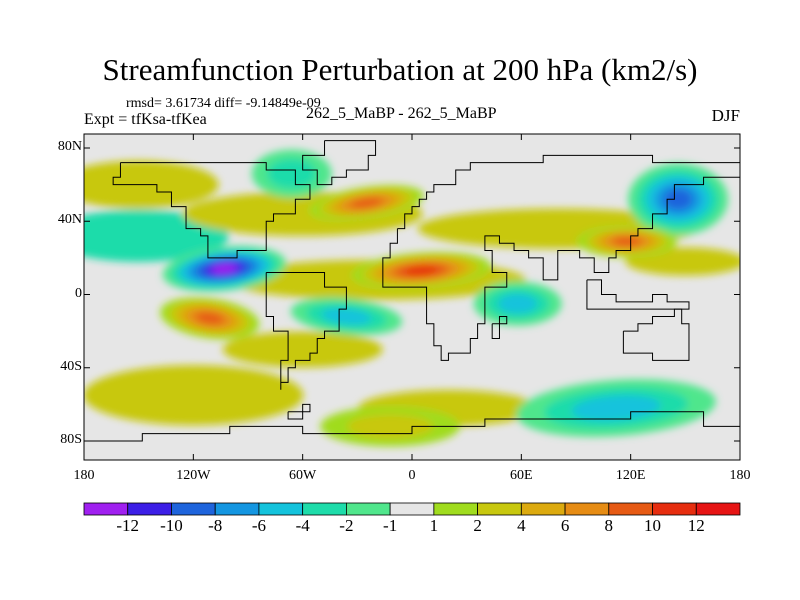 The width and height of the screenshot is (800, 600). I want to click on colorbar-label: -6, so click(259, 525).